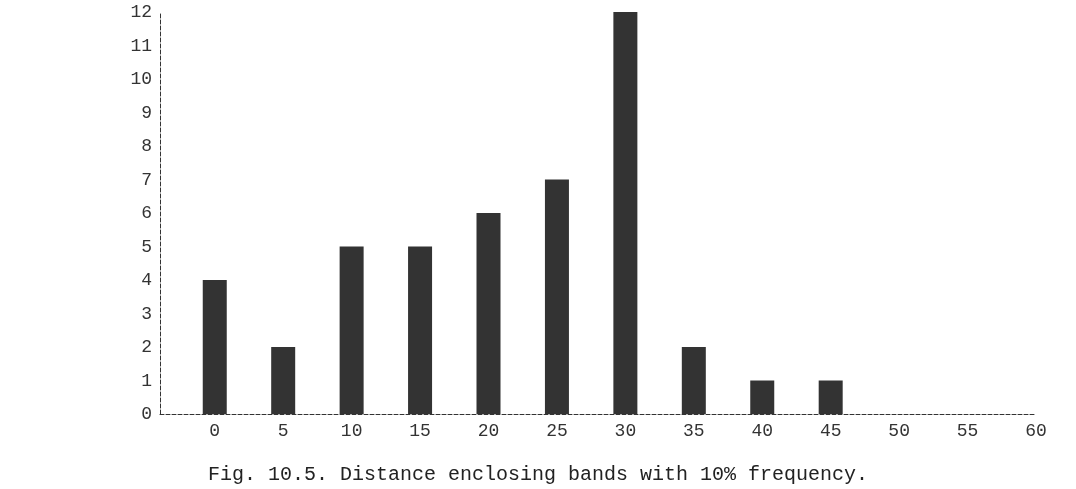 This screenshot has width=1076, height=489. Describe the element at coordinates (141, 45) in the screenshot. I see `y-tick-label: 11` at that location.